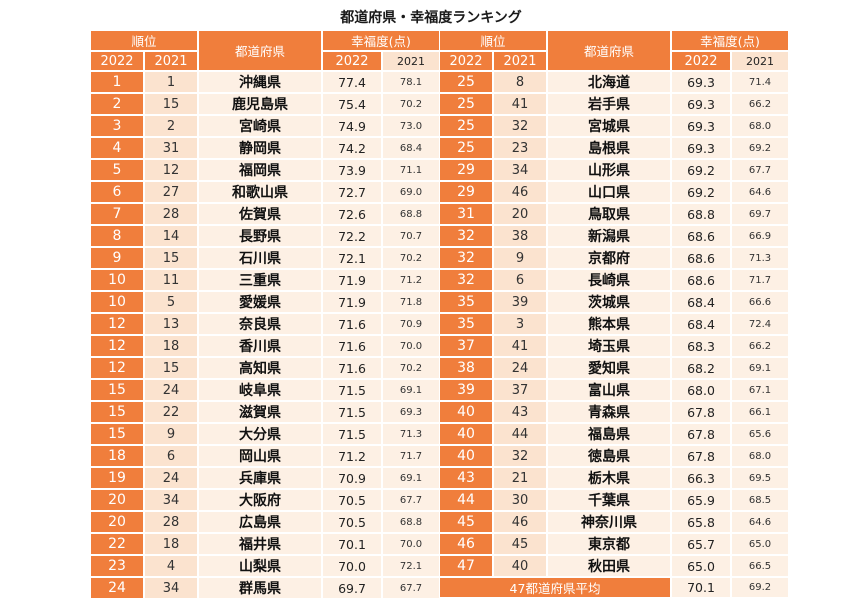 This screenshot has height=602, width=862. I want to click on prefecture-header: 都道府県, so click(260, 51).